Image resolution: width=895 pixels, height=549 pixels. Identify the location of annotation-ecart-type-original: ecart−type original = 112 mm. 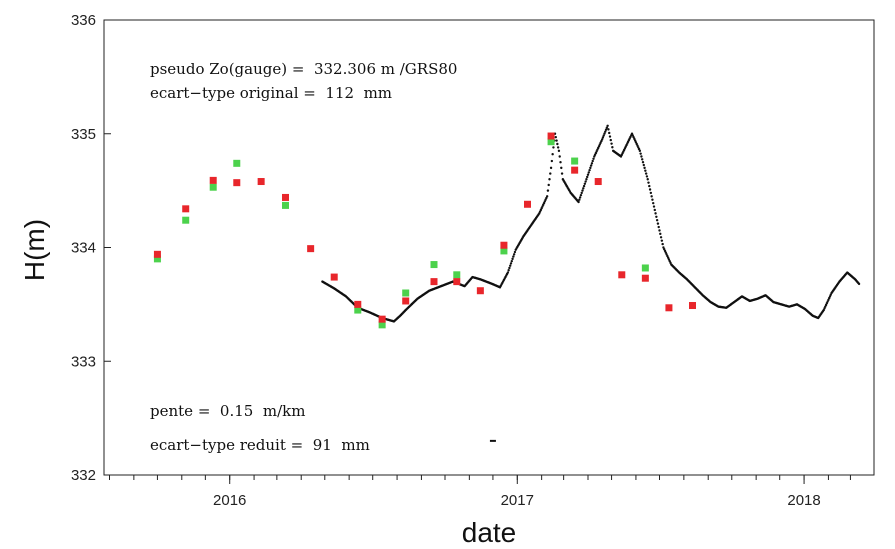
(271, 93).